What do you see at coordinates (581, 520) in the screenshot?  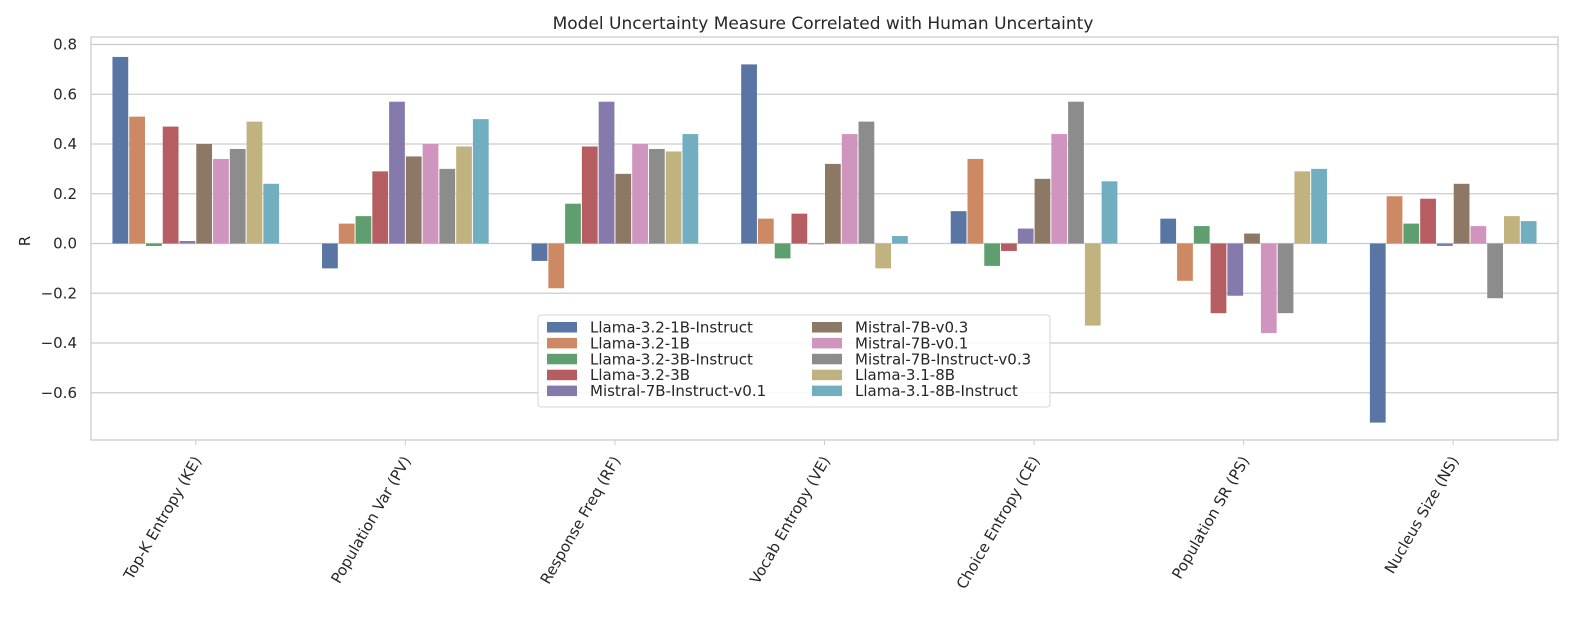 I see `x-tick-label: Response Freq (RF)` at bounding box center [581, 520].